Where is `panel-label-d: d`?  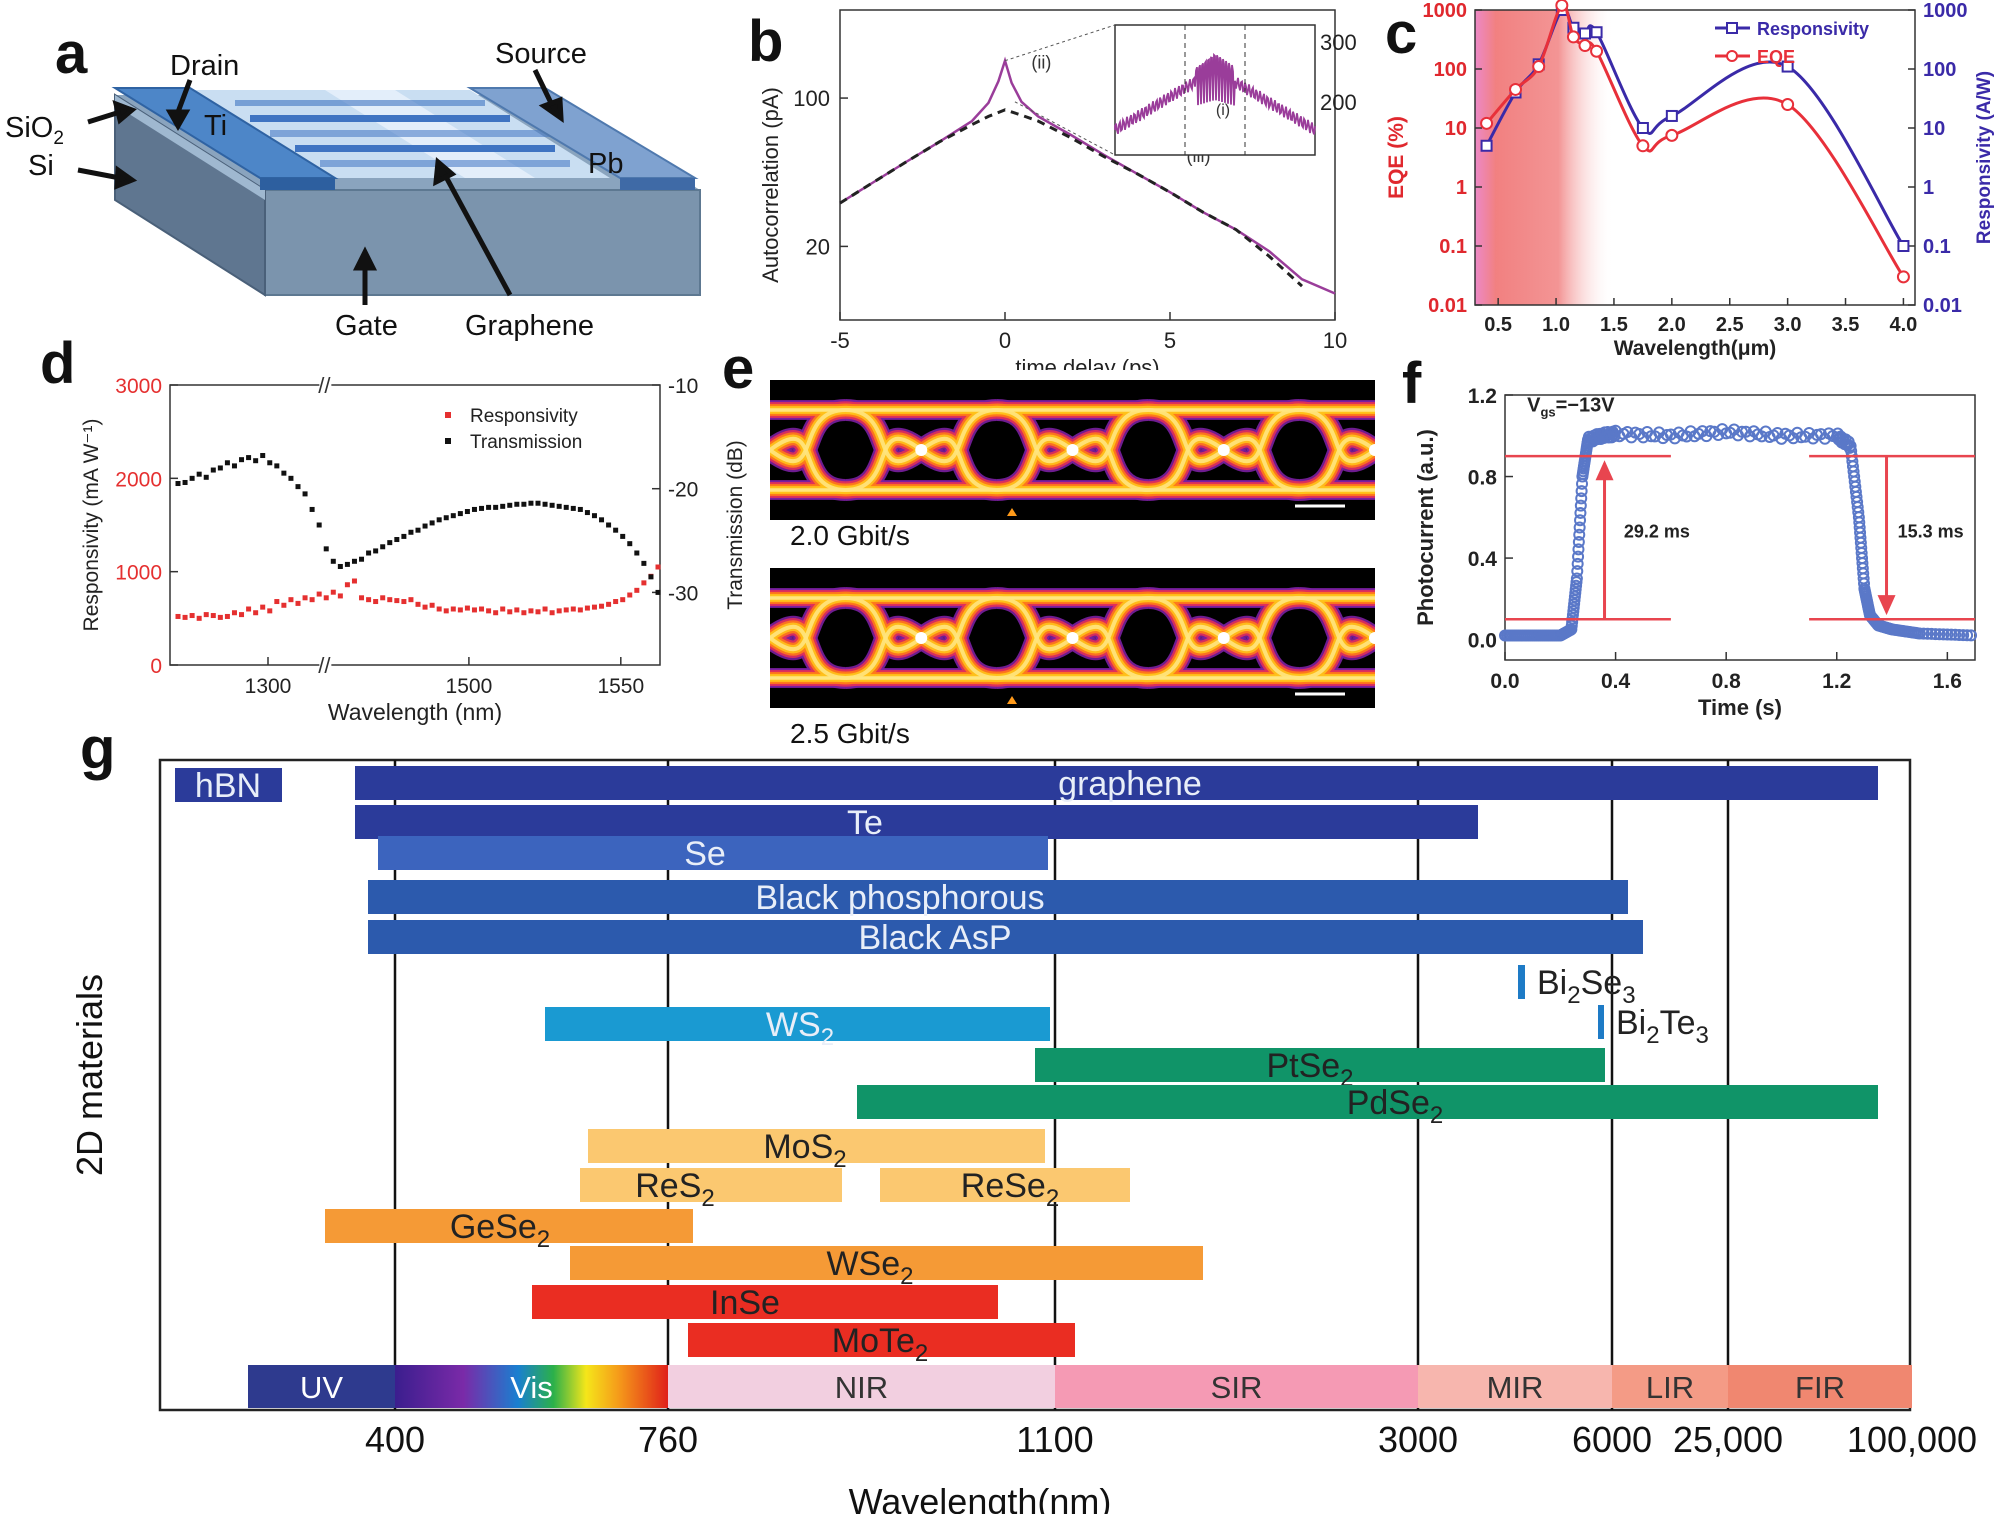 panel-label-d: d is located at coordinates (58, 363).